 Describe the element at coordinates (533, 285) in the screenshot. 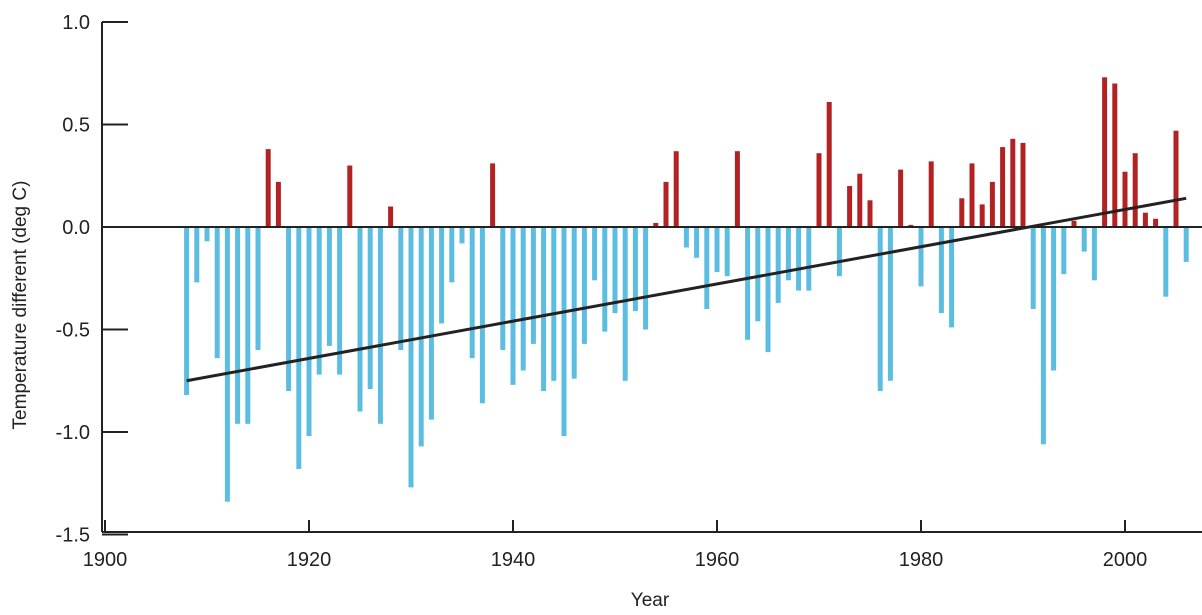

I see `bar-1942` at that location.